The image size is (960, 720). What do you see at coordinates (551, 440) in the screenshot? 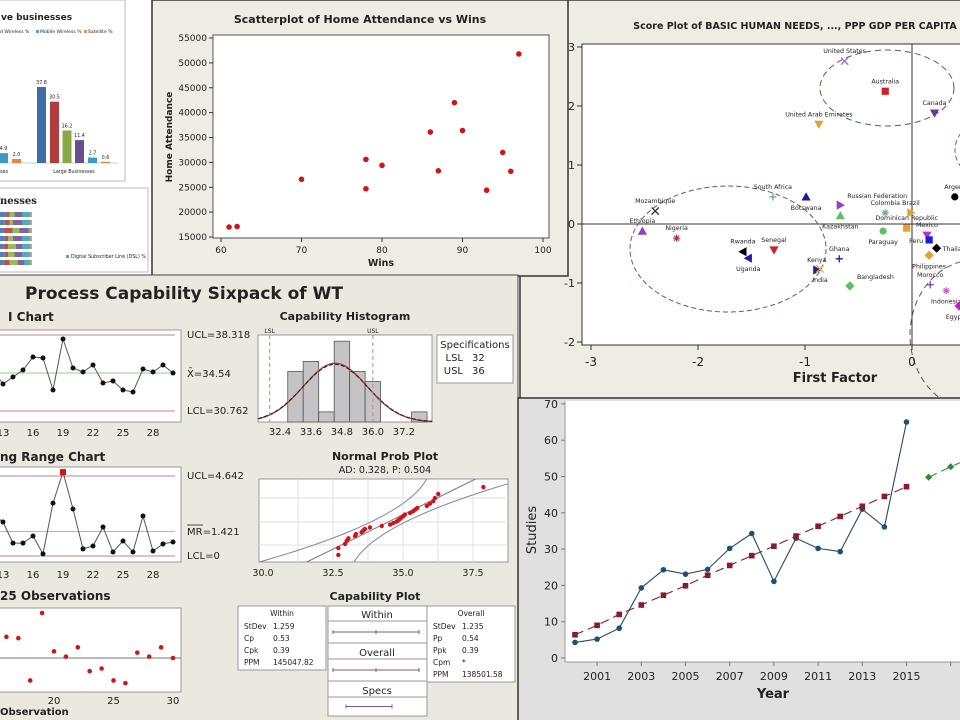
I see `y-tick-label: 60` at bounding box center [551, 440].